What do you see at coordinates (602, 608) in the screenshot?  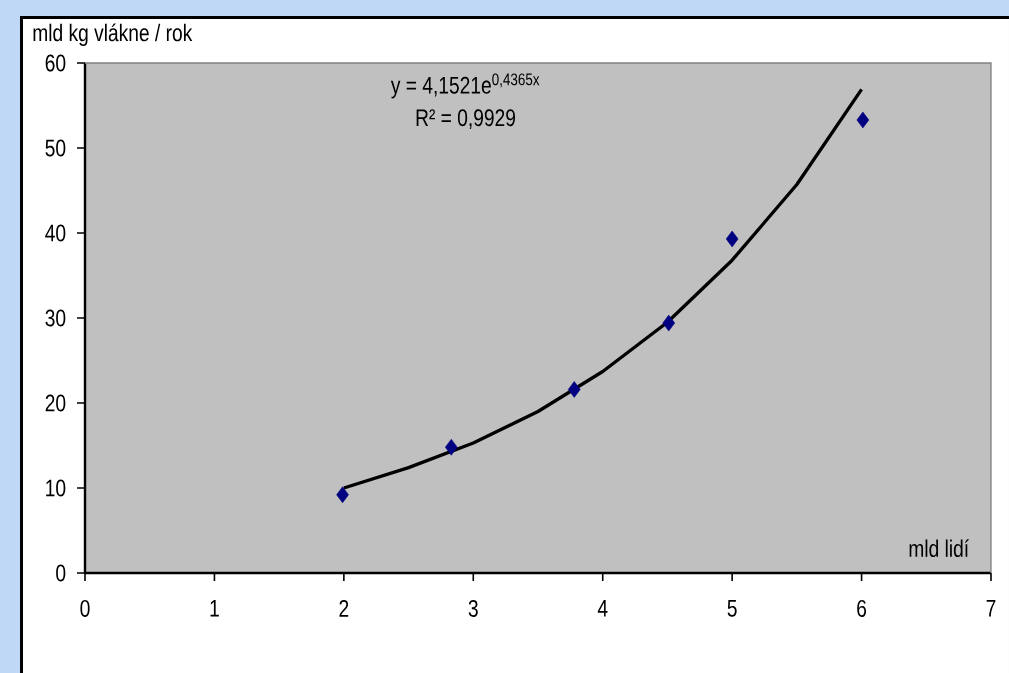 I see `x-tick-label: 4` at bounding box center [602, 608].